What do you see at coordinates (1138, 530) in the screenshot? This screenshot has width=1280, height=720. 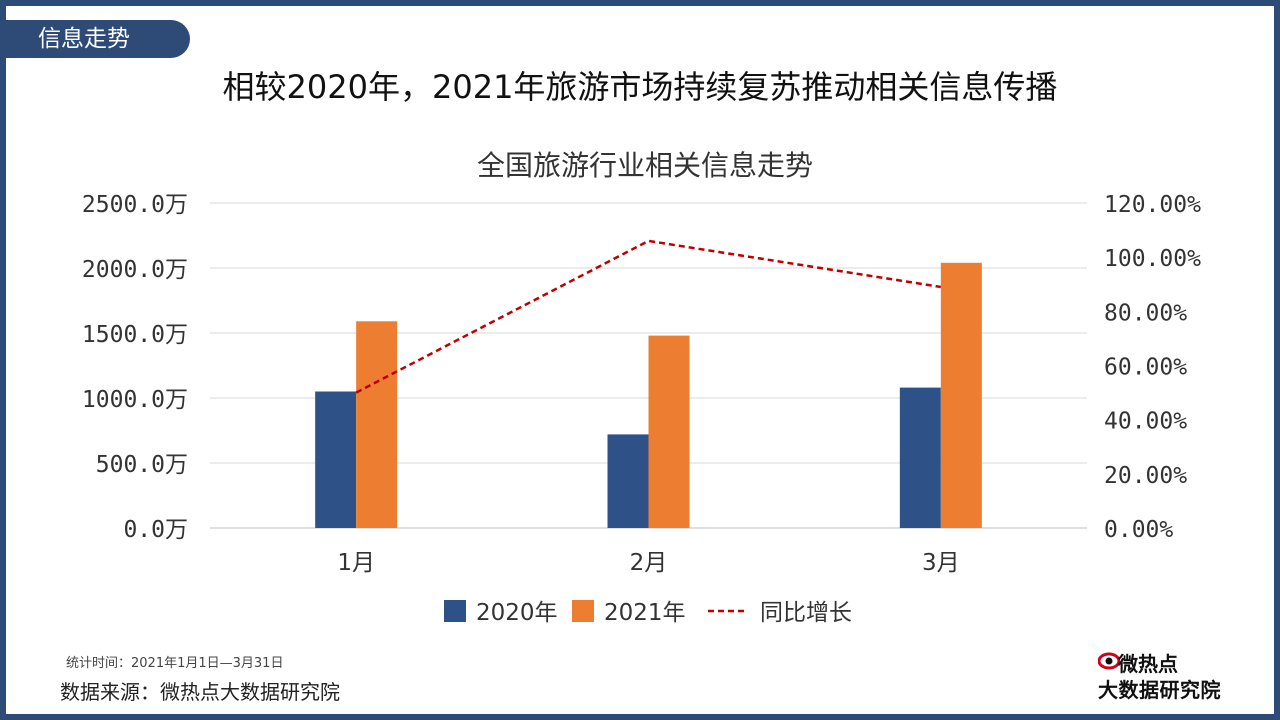 I see `y-right-tick-label: 0.00%` at bounding box center [1138, 530].